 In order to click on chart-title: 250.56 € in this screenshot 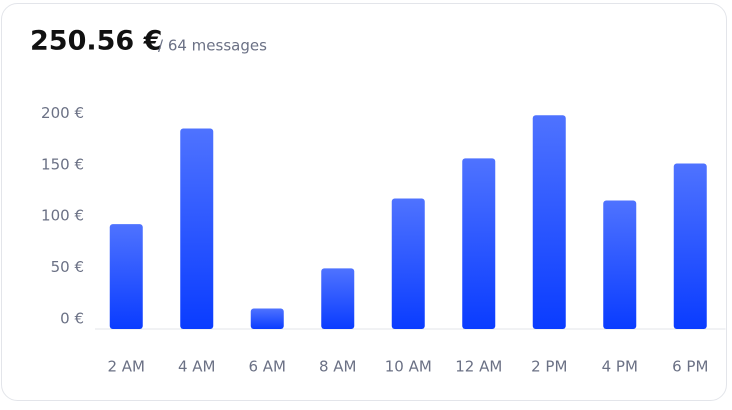, I will do `click(96, 41)`.